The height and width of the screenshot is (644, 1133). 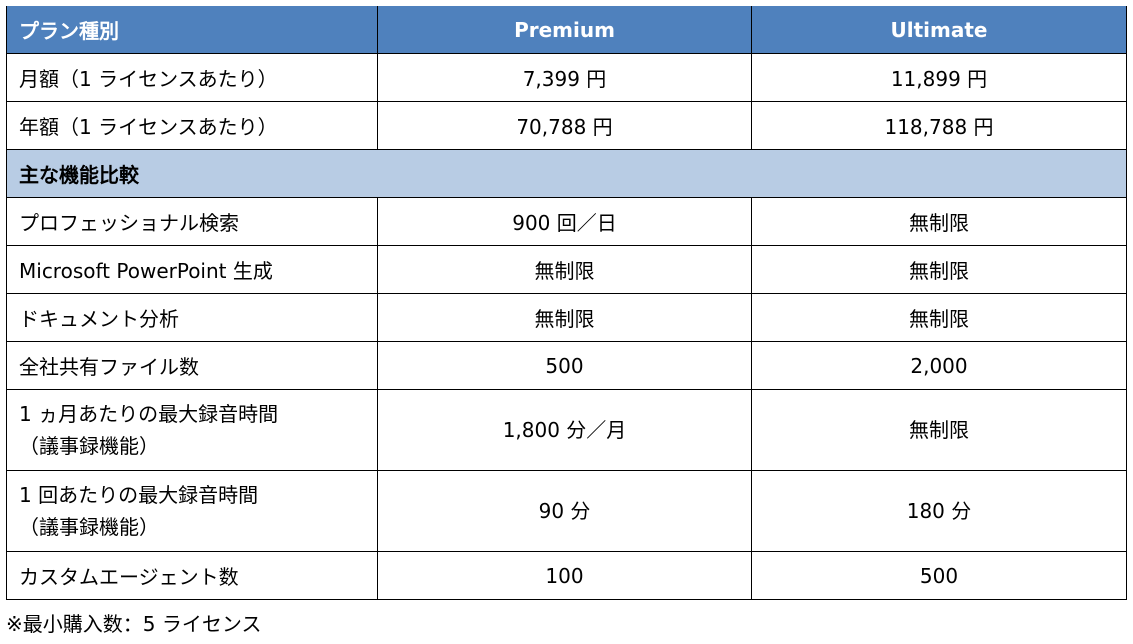 What do you see at coordinates (192, 221) in the screenshot?
I see `row-label: プロフェッショナル検索` at bounding box center [192, 221].